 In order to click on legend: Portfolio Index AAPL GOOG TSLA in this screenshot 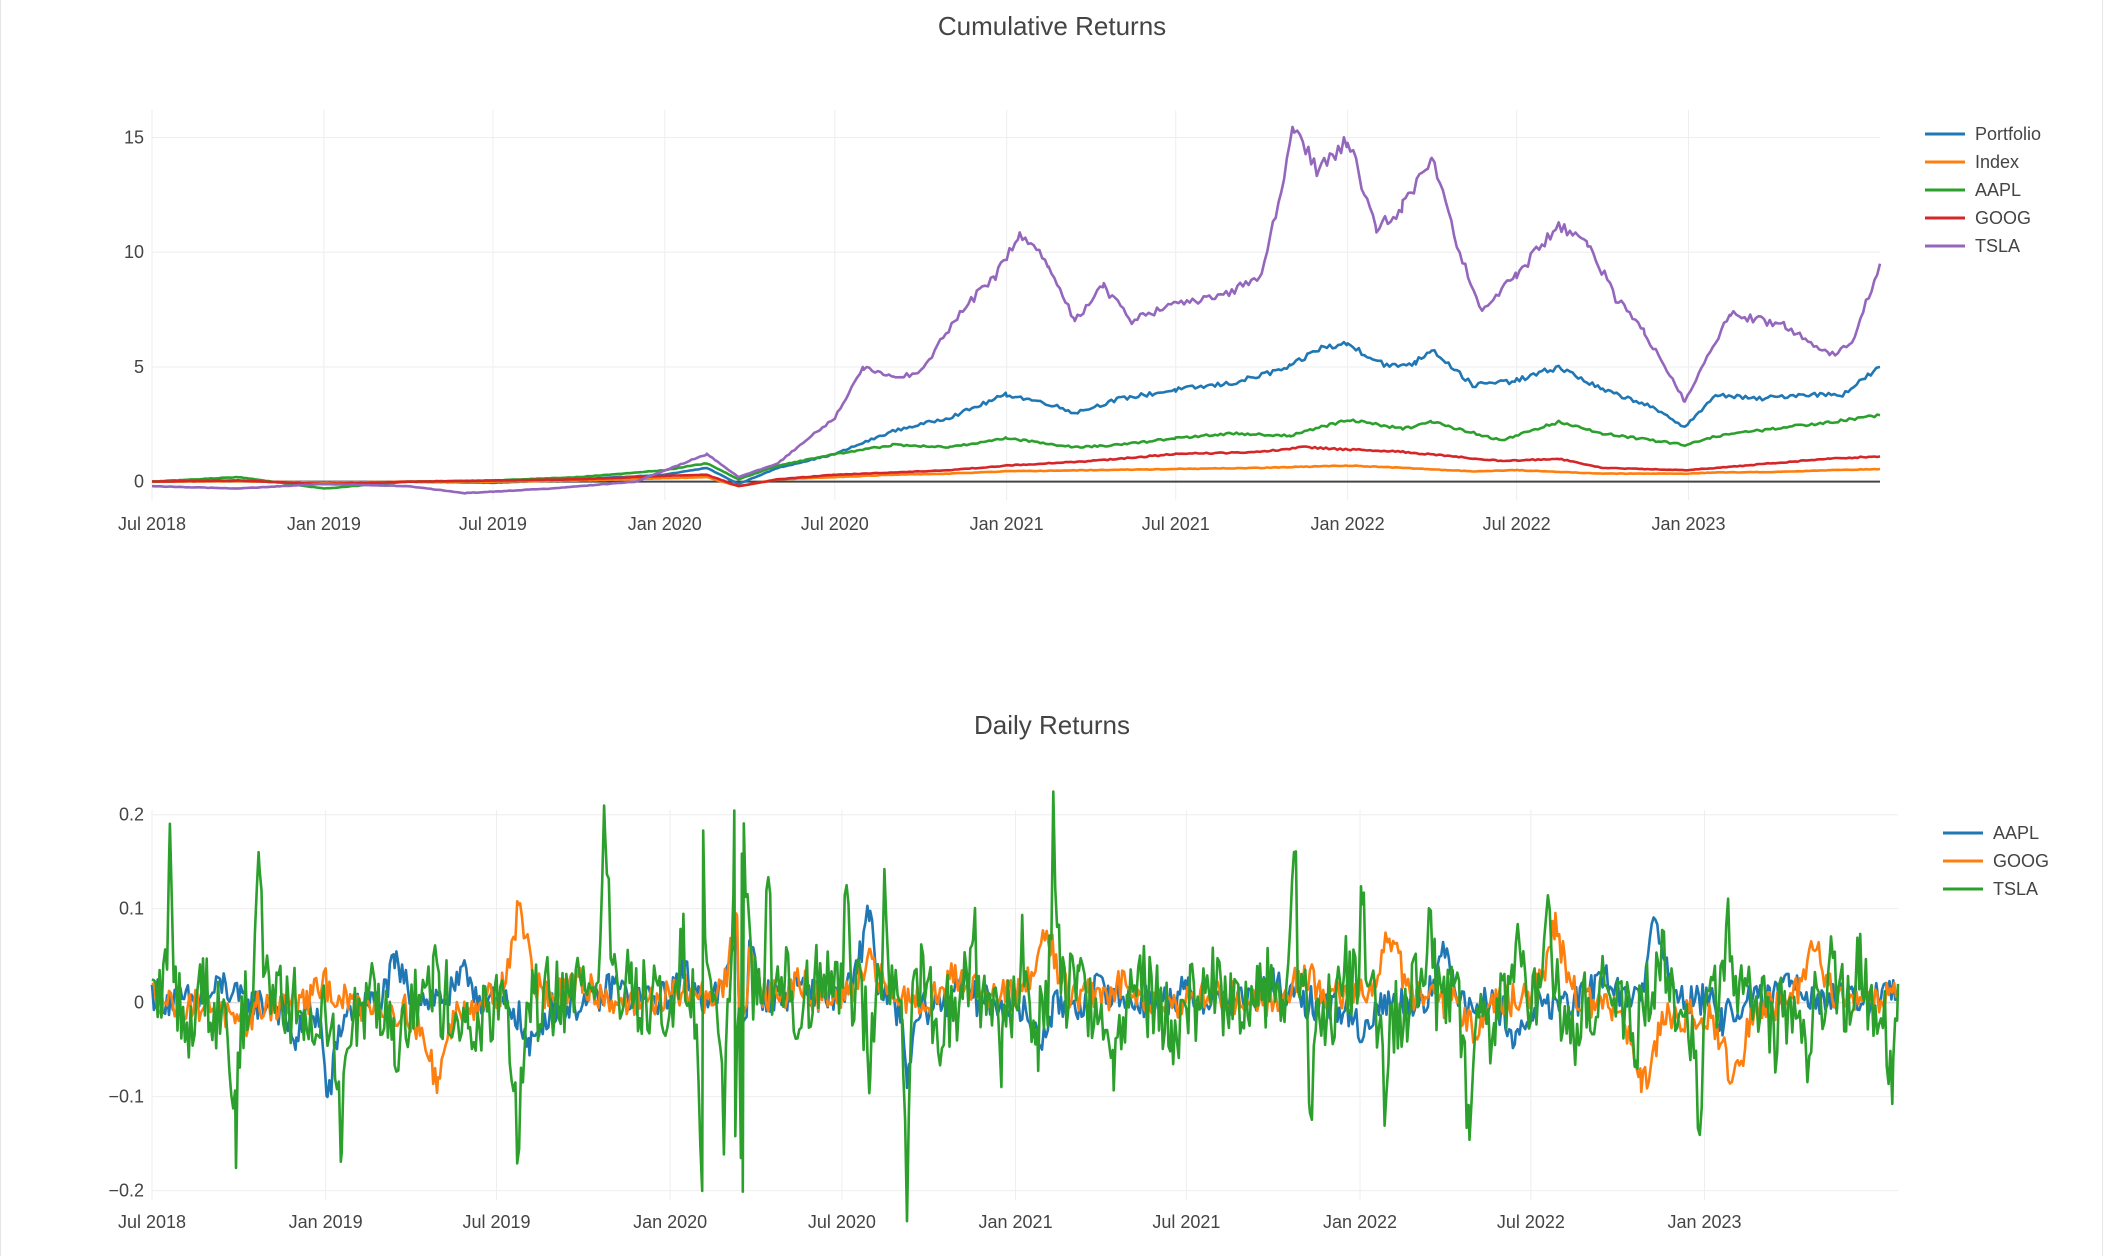, I will do `click(1983, 190)`.